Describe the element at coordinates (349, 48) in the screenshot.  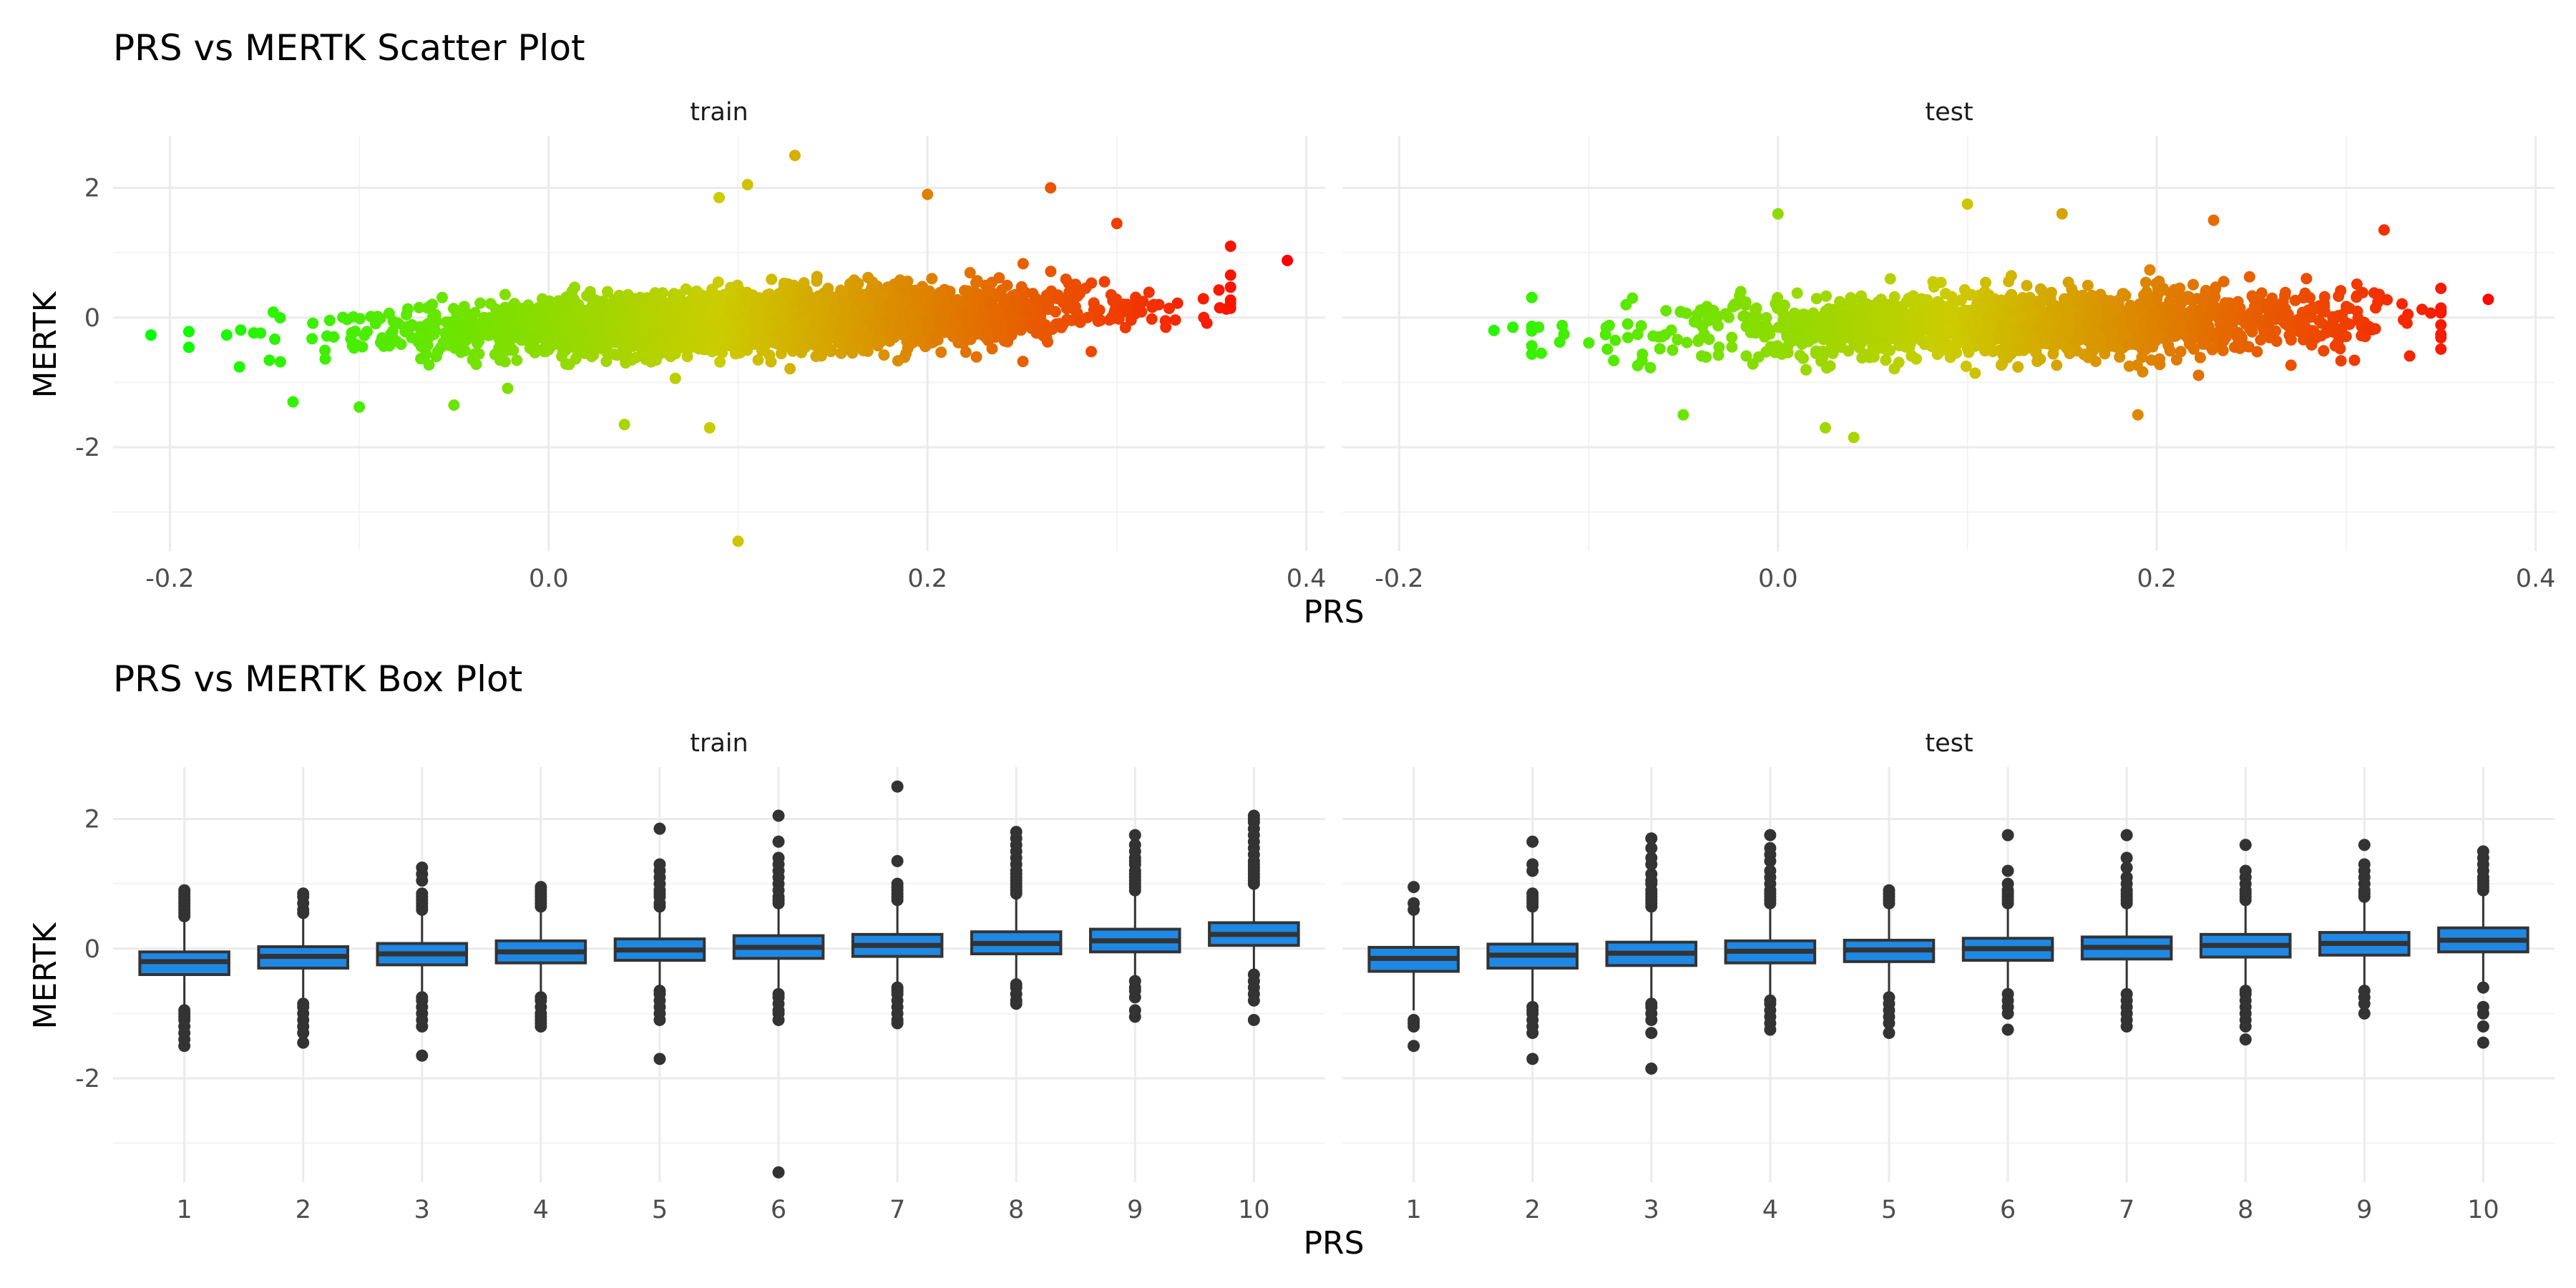
I see `scatter-plot-title: PRS vs MERTK Scatter Plot` at that location.